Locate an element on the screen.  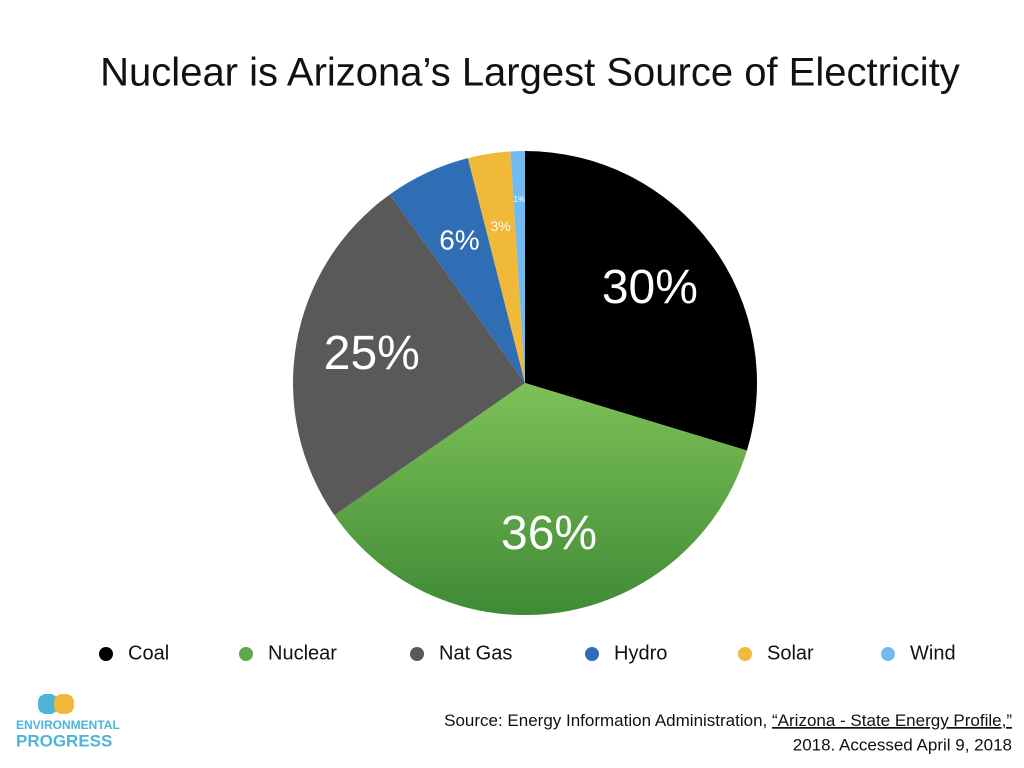
value-label: 6% is located at coordinates (459, 239).